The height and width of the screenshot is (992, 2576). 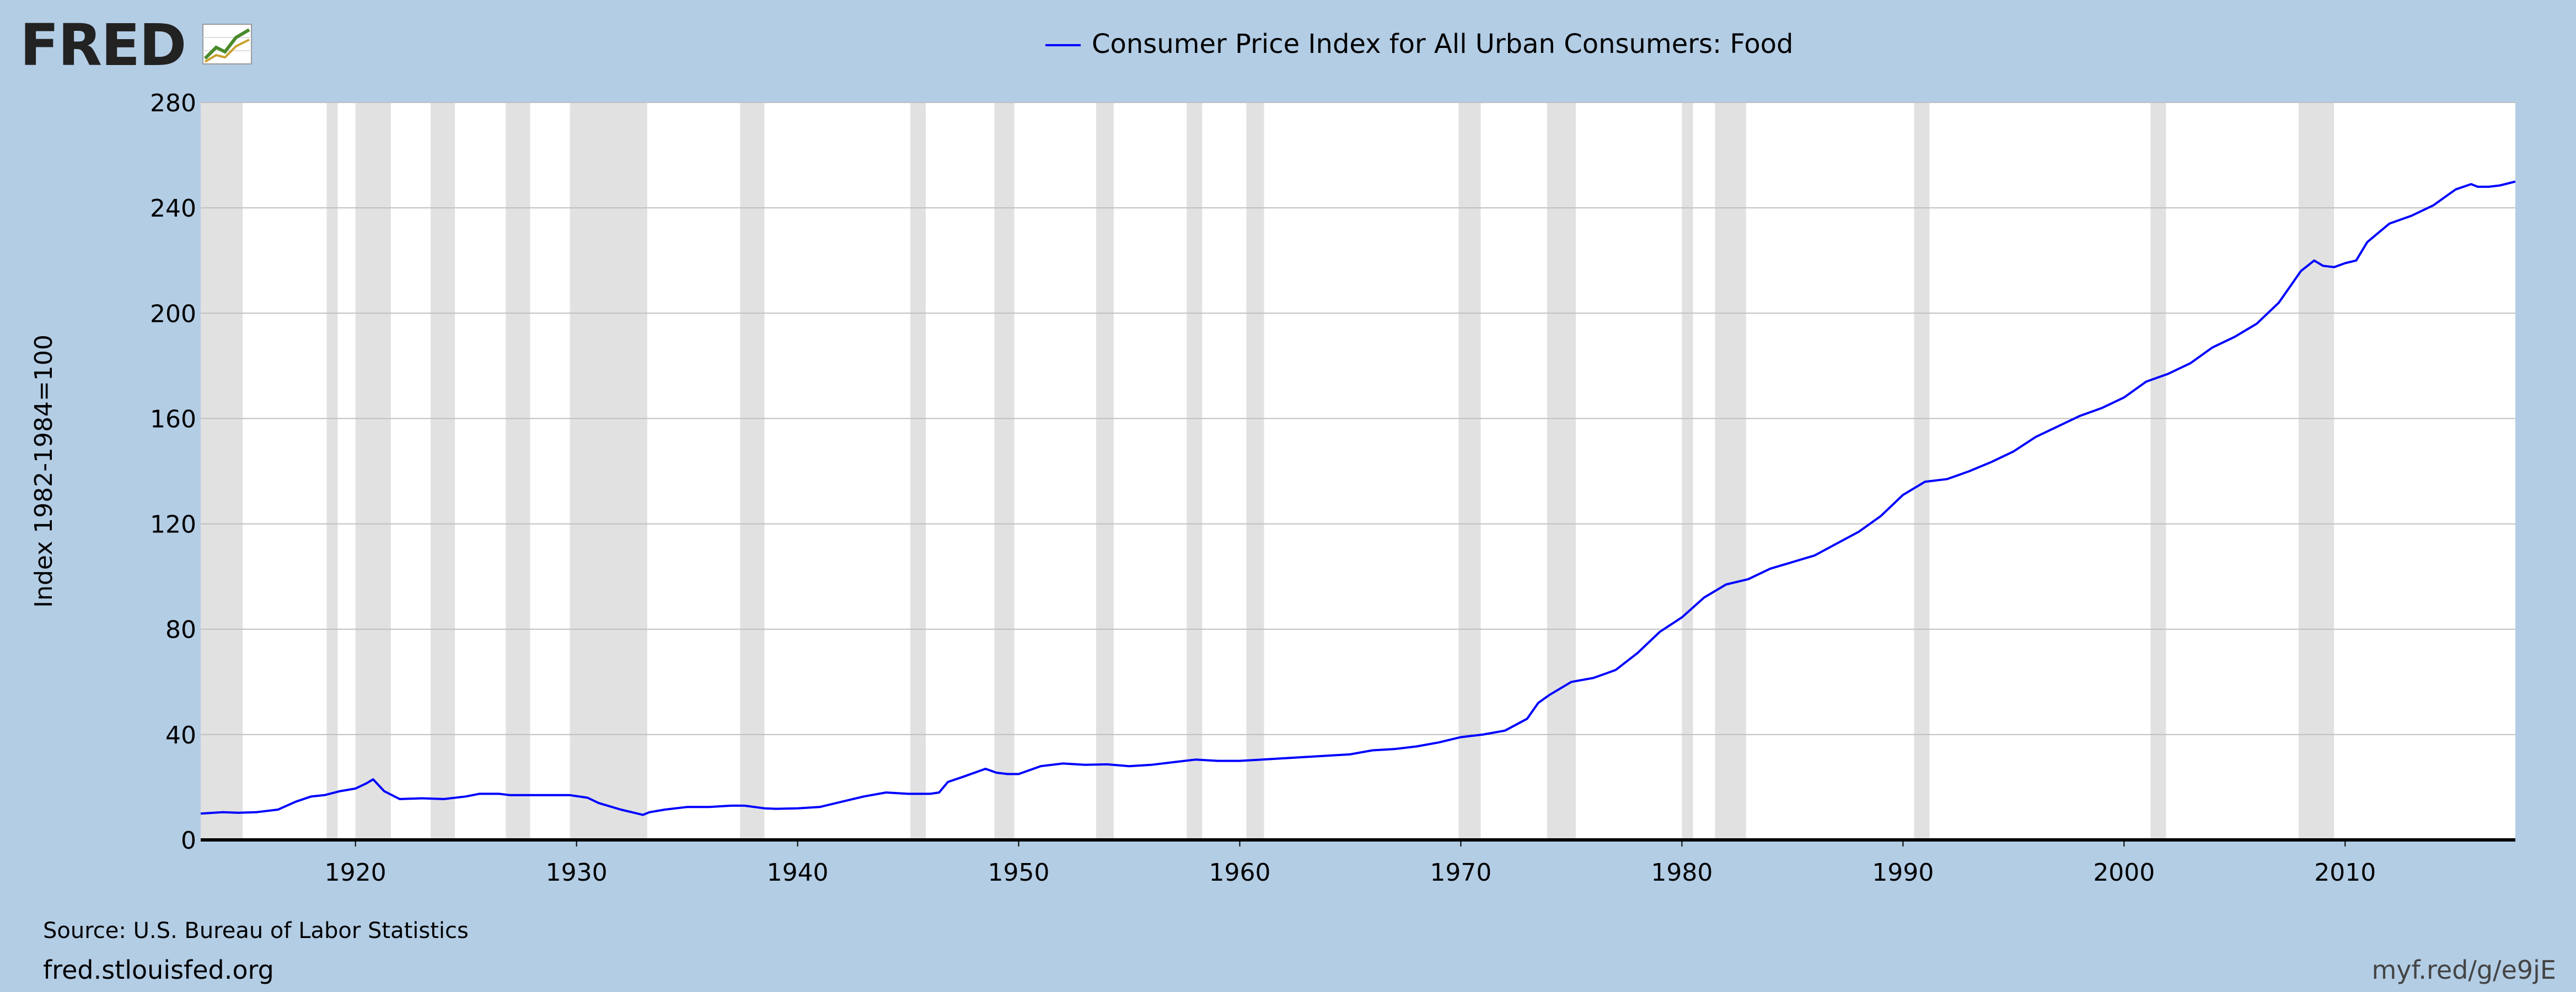 What do you see at coordinates (173, 103) in the screenshot?
I see `y-tick-label: 280` at bounding box center [173, 103].